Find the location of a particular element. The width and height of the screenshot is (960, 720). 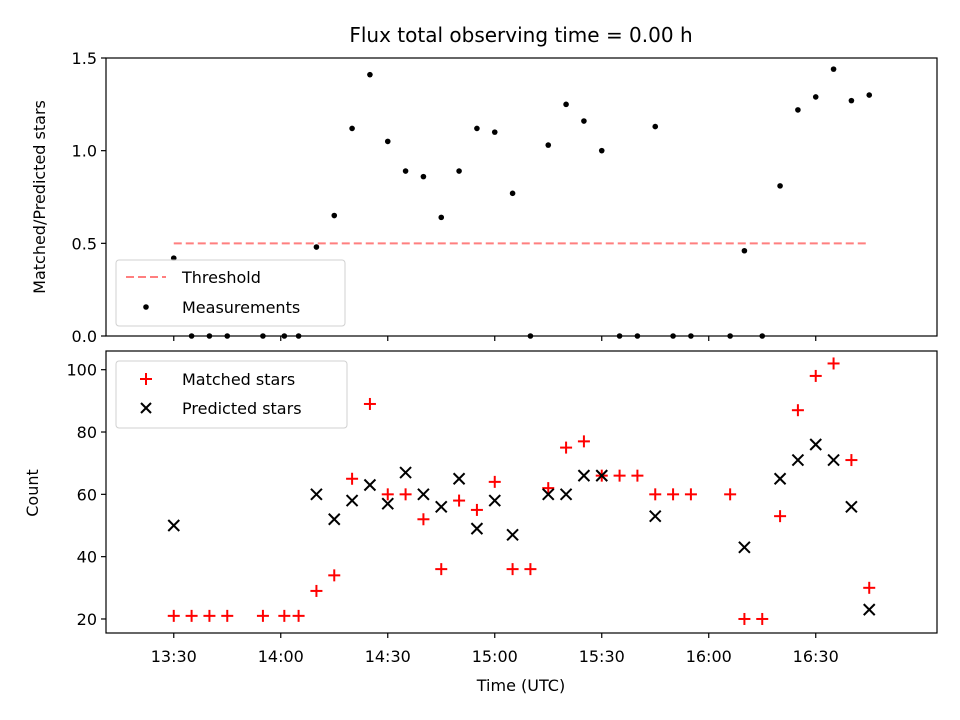

bottom-y-tick-label: 60 is located at coordinates (87, 494).